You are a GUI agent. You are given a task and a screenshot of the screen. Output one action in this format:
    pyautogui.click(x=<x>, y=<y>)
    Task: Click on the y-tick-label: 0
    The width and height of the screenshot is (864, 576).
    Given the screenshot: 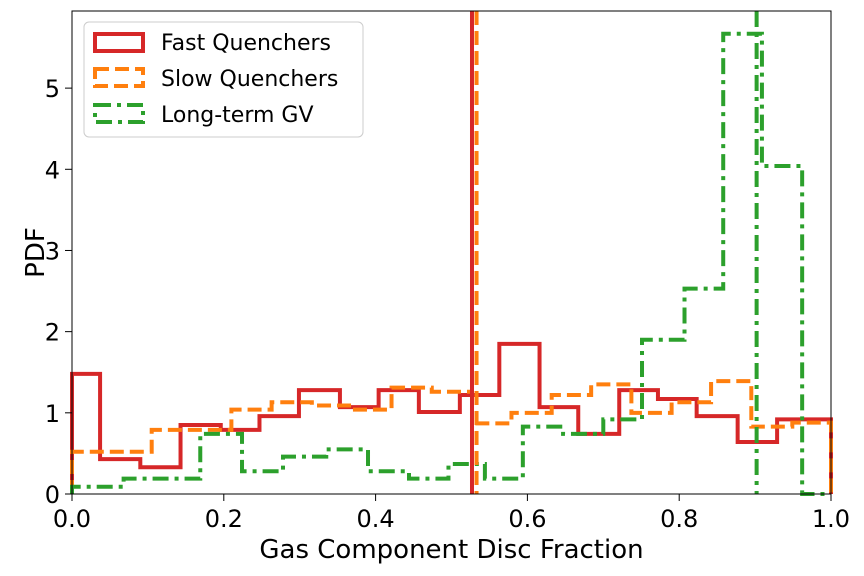 What is the action you would take?
    pyautogui.click(x=52, y=495)
    